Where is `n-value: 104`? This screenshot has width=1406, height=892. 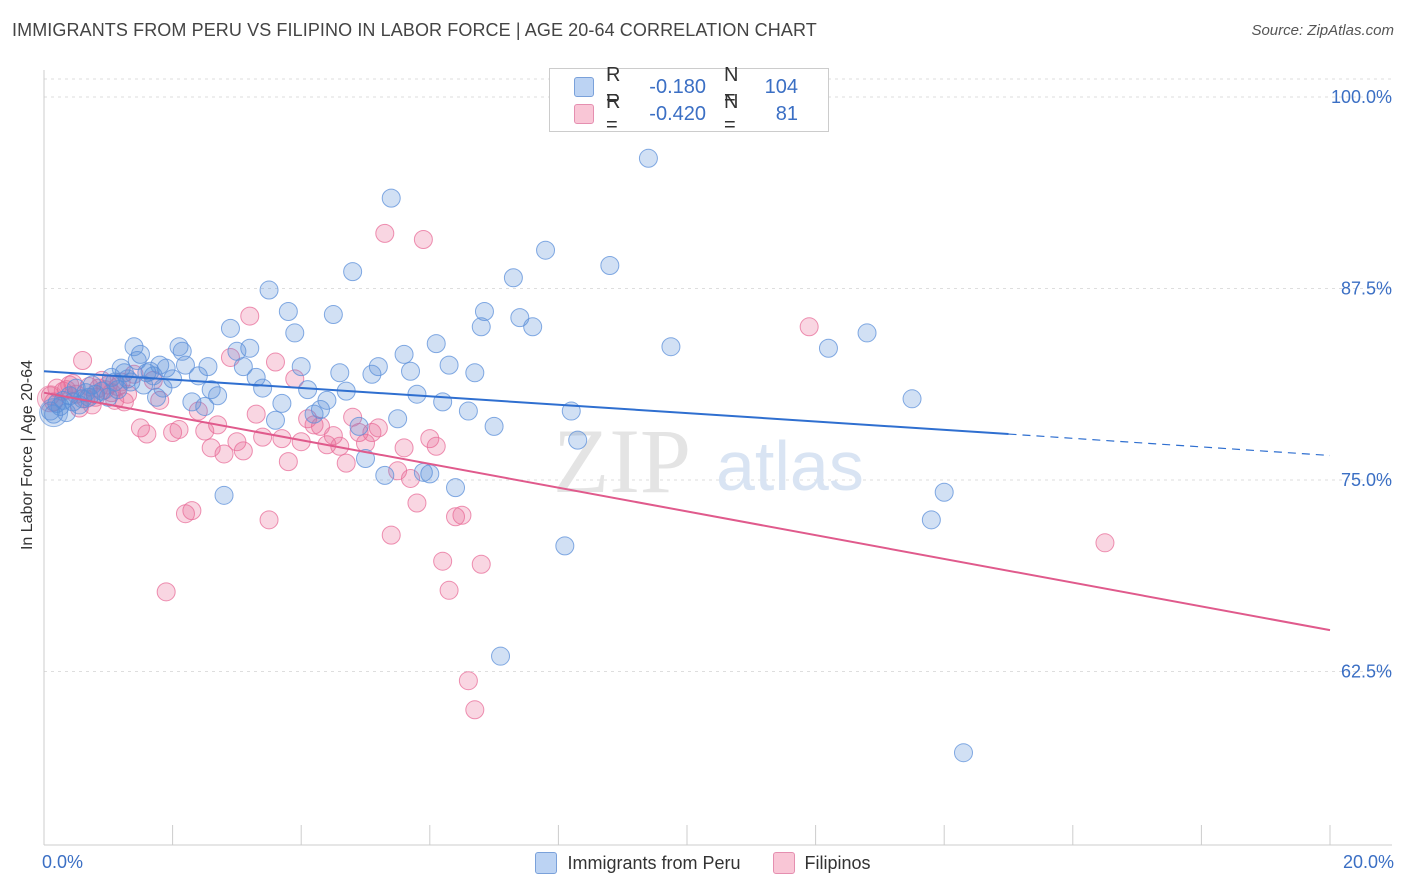
n-value: 104 is located at coordinates (781, 86).